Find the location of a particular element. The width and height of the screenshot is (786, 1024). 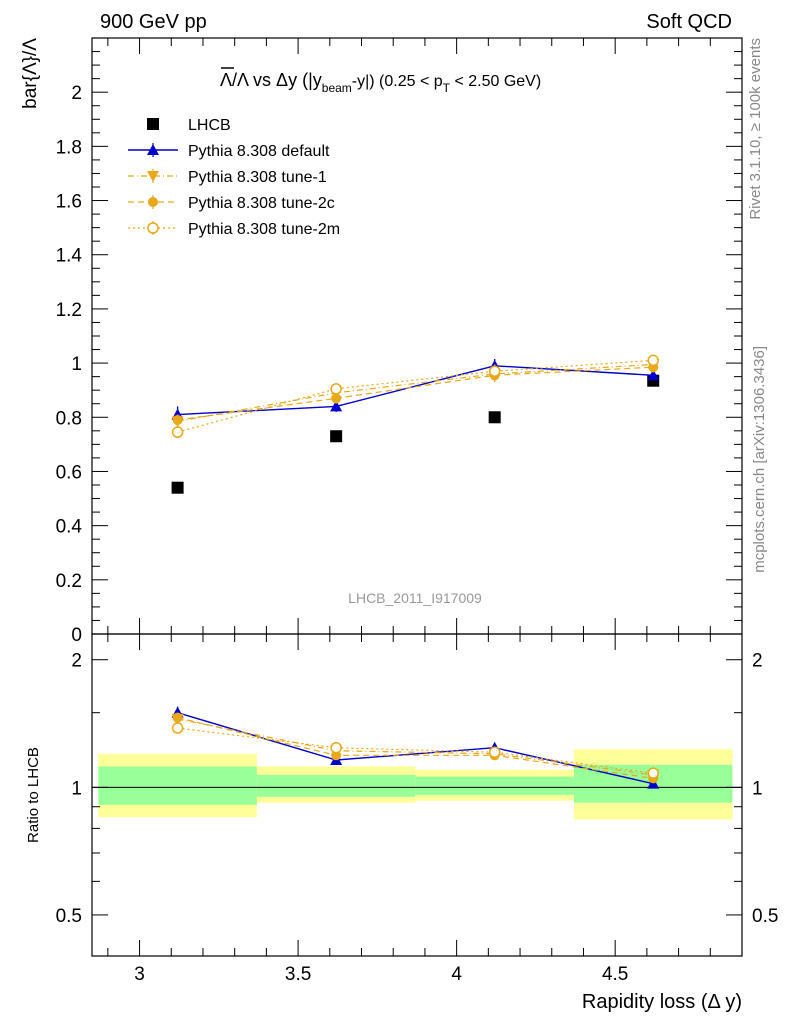

title-end: < 2.50 GeV) is located at coordinates (495, 81).